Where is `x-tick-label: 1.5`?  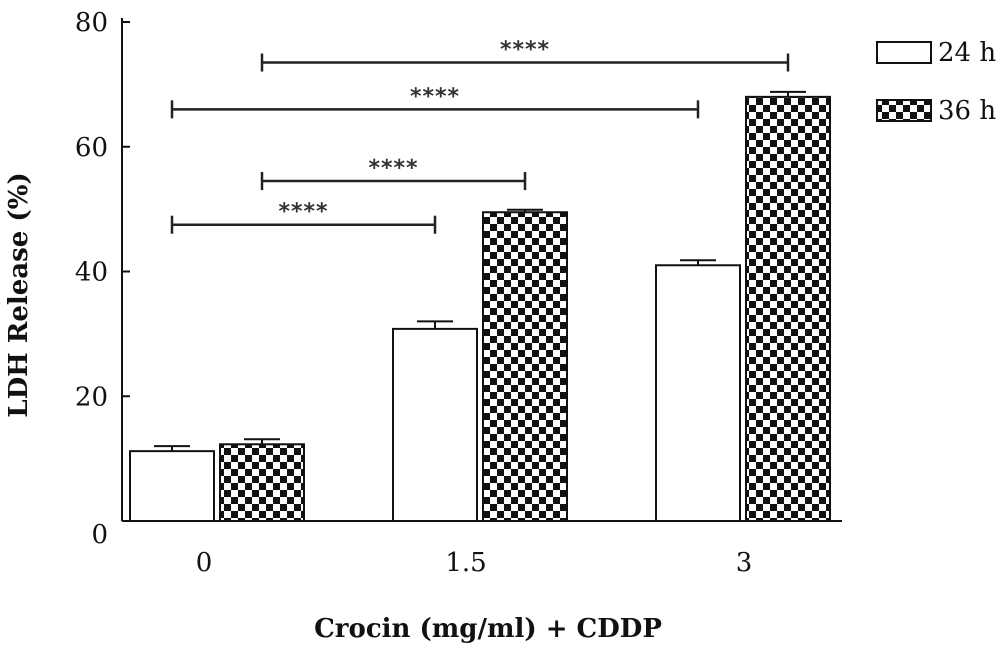 x-tick-label: 1.5 is located at coordinates (465, 563).